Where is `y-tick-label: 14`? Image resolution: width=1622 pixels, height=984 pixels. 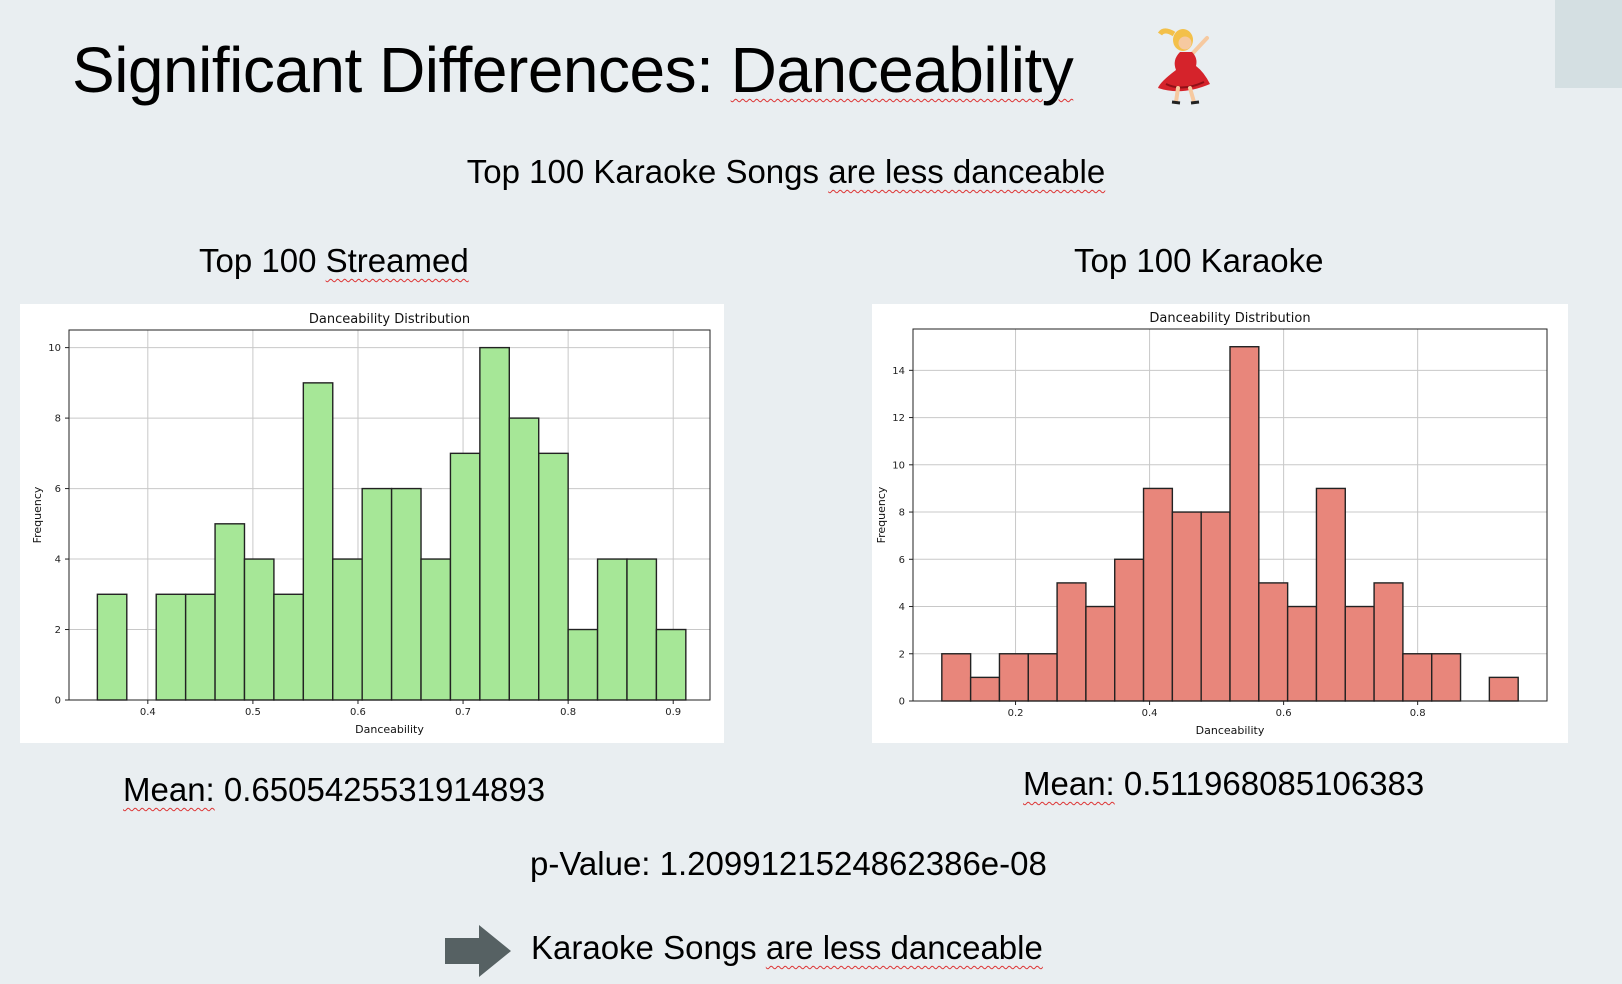 y-tick-label: 14 is located at coordinates (898, 371).